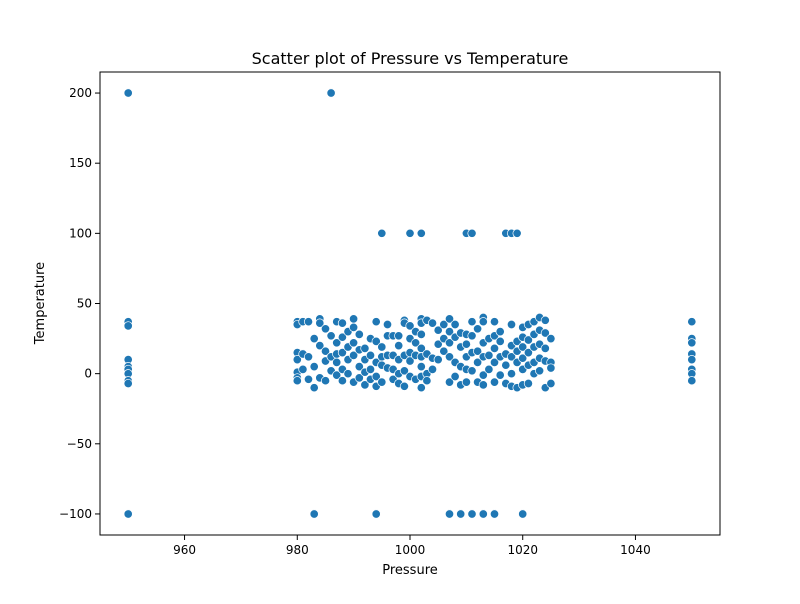  What do you see at coordinates (80, 163) in the screenshot?
I see `y-tick-label: 150` at bounding box center [80, 163].